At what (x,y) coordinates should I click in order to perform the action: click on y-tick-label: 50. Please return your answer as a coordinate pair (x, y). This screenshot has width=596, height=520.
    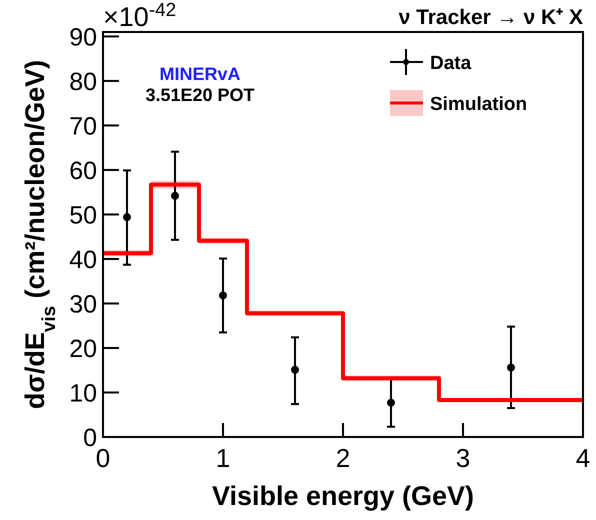
    Looking at the image, I should click on (83, 215).